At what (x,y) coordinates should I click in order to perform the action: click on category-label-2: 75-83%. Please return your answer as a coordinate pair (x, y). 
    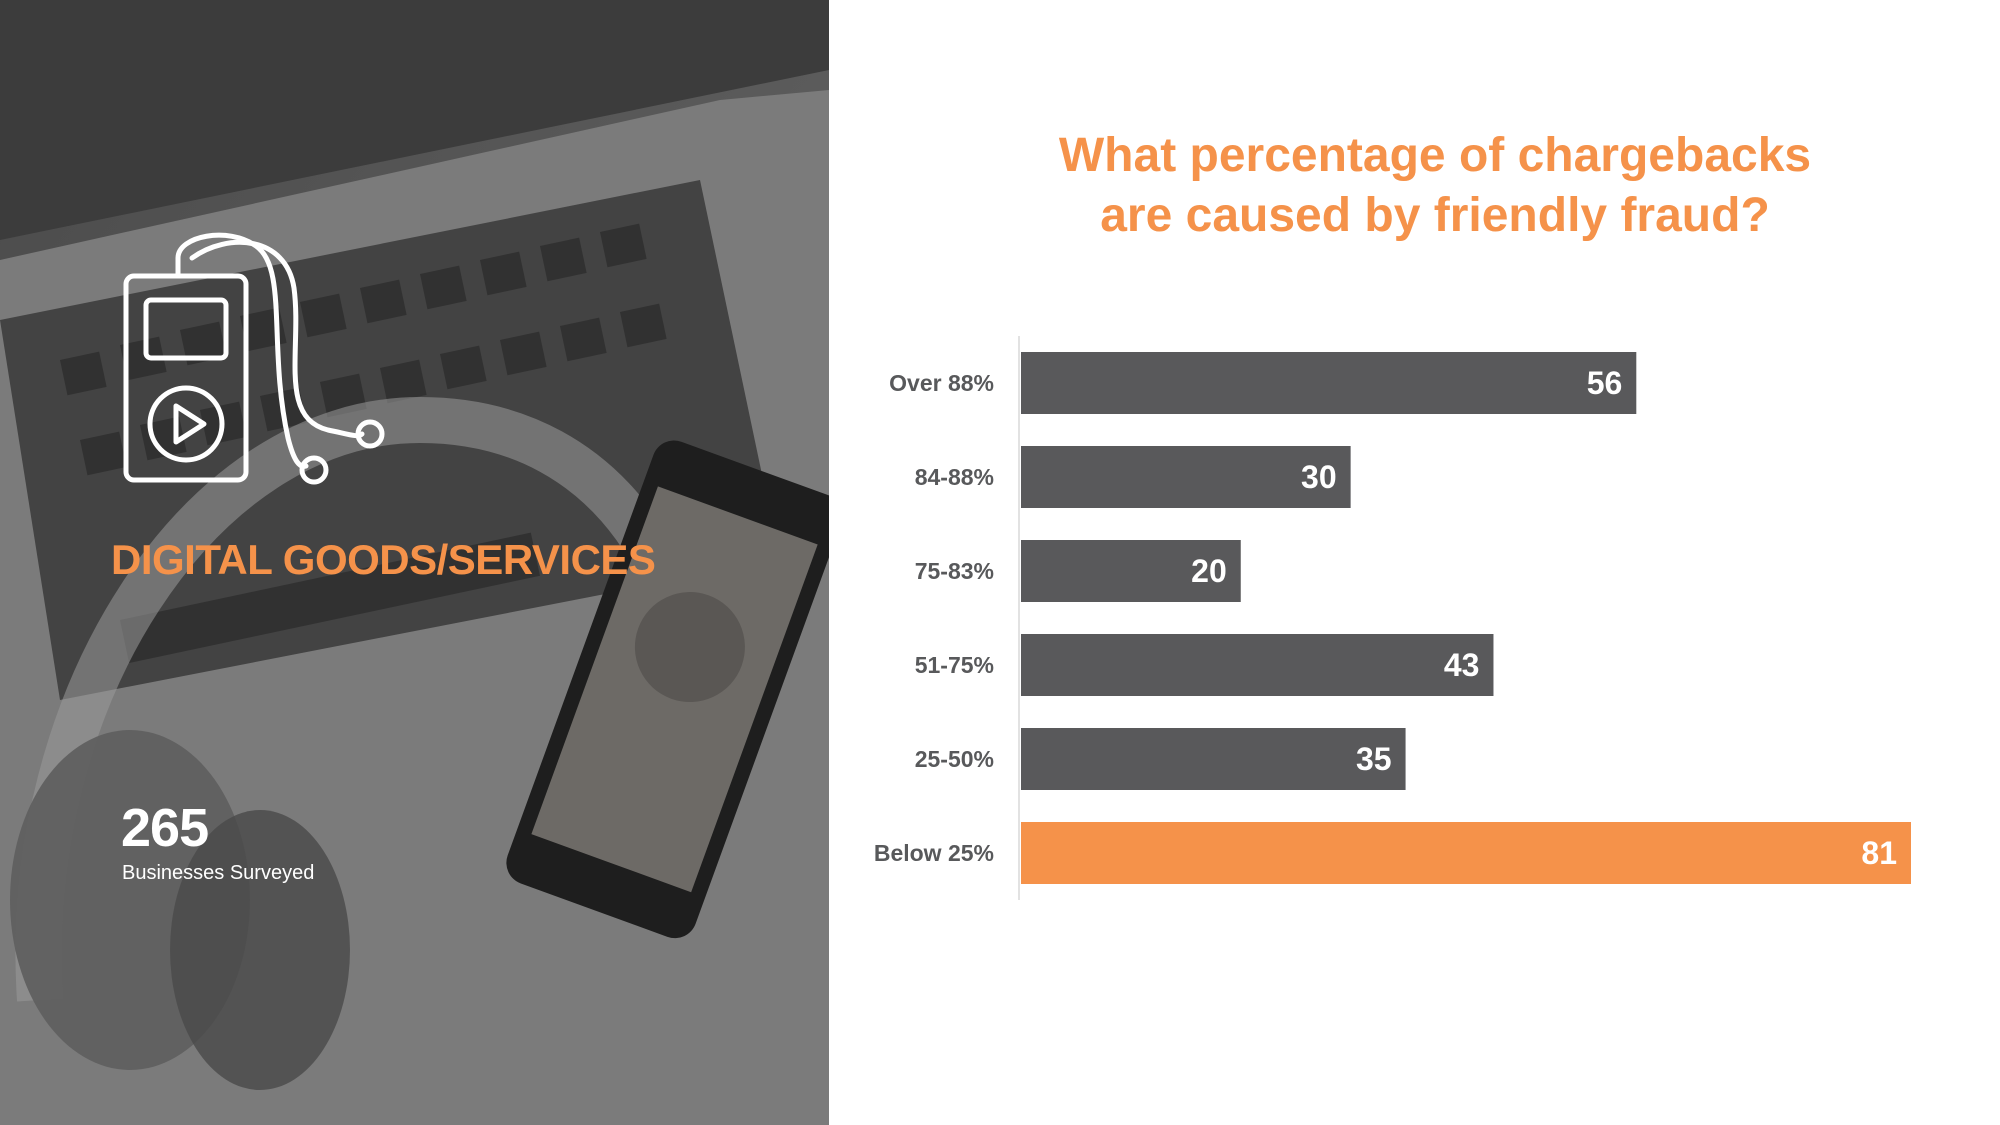
    Looking at the image, I should click on (954, 571).